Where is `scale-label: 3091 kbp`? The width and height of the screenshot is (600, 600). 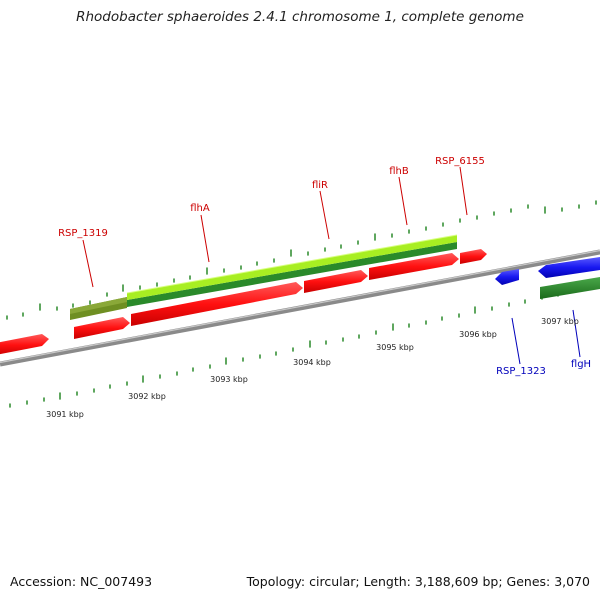 scale-label: 3091 kbp is located at coordinates (65, 414).